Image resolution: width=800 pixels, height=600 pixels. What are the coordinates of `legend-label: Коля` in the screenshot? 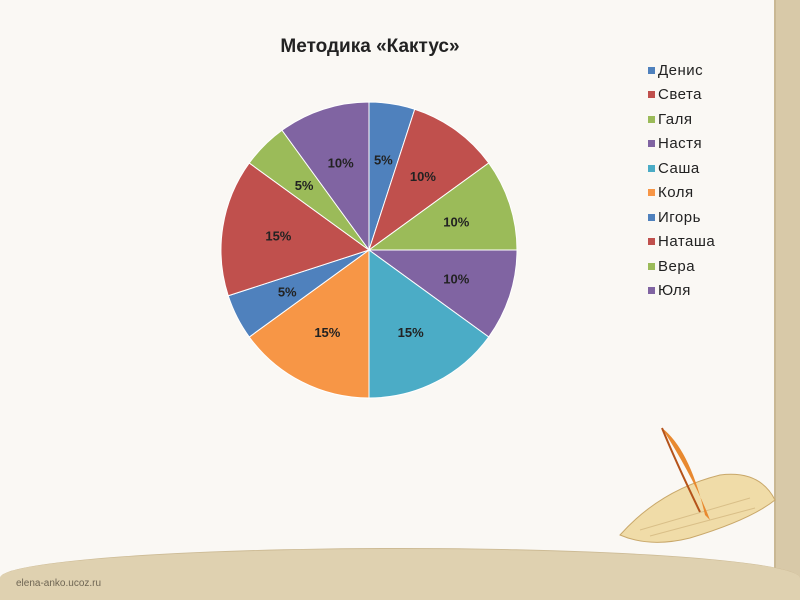 It's located at (676, 193).